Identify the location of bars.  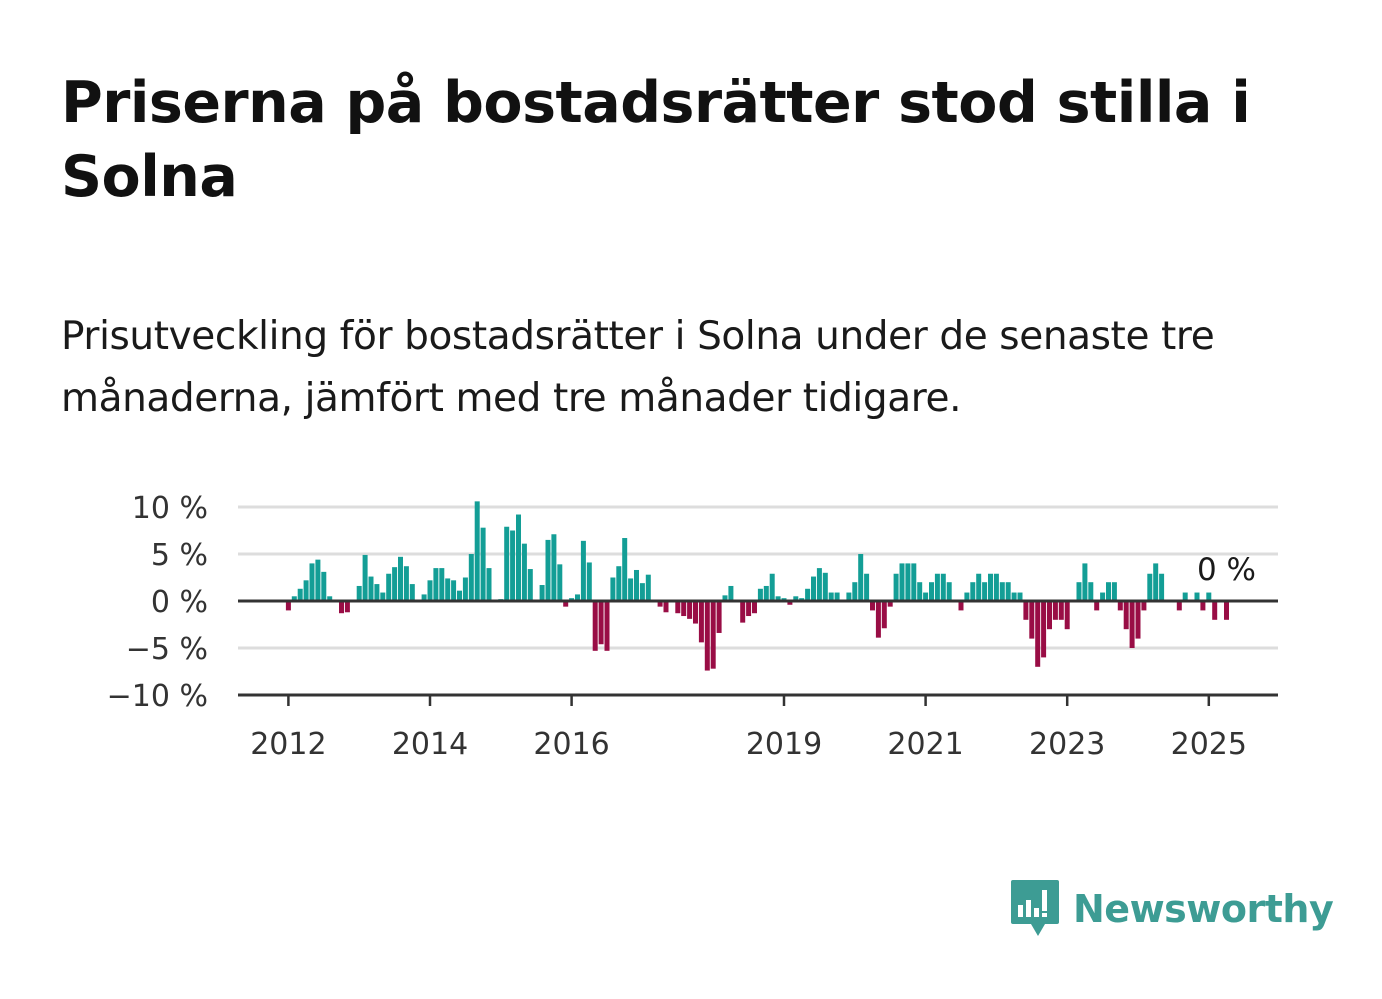
(757, 586).